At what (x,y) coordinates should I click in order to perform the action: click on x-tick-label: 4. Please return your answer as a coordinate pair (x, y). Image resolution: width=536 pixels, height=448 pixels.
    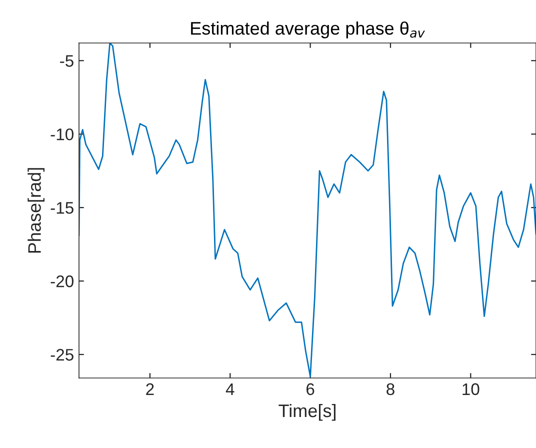
    Looking at the image, I should click on (230, 389).